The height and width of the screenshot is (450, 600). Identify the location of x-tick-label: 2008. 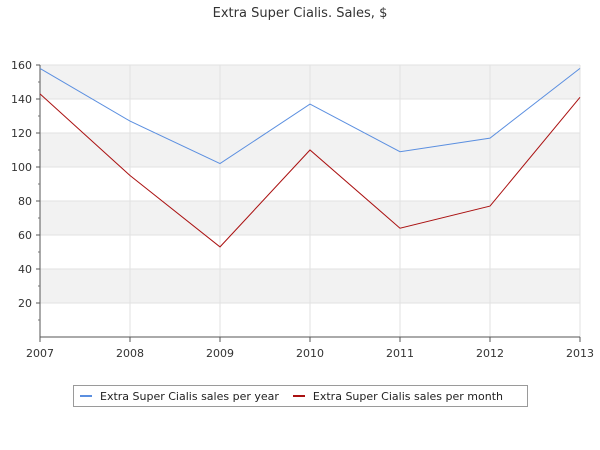
(130, 353).